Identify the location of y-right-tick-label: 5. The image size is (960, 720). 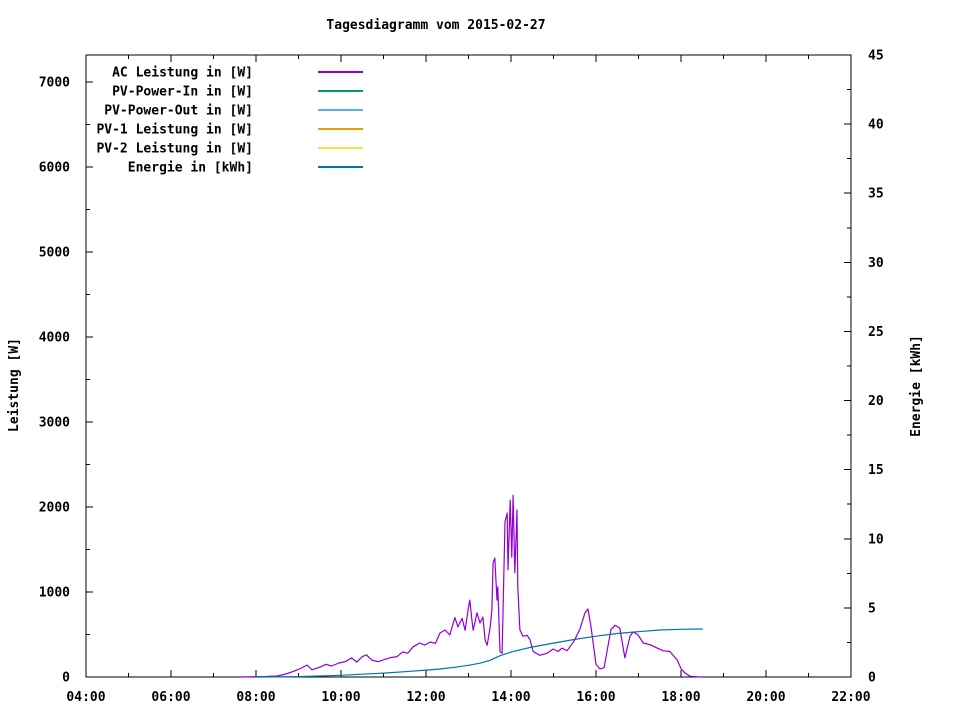
(872, 608).